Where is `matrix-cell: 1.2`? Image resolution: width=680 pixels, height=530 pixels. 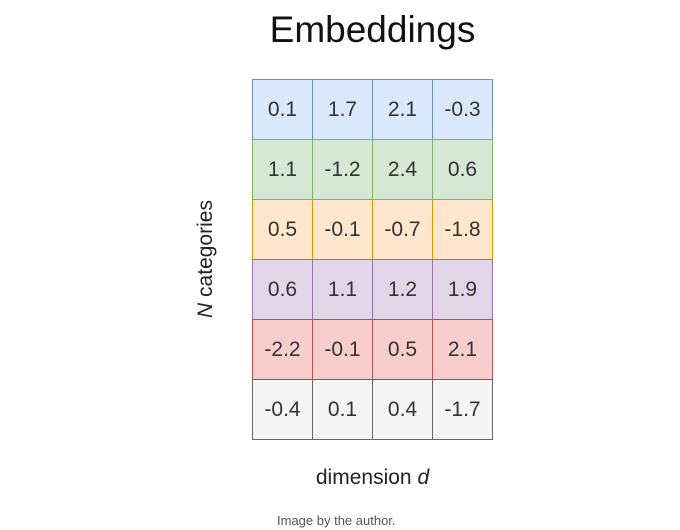
matrix-cell: 1.2 is located at coordinates (402, 289).